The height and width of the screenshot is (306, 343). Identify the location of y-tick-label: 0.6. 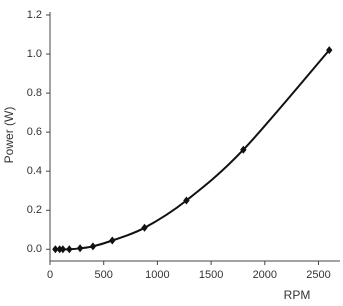
(34, 132).